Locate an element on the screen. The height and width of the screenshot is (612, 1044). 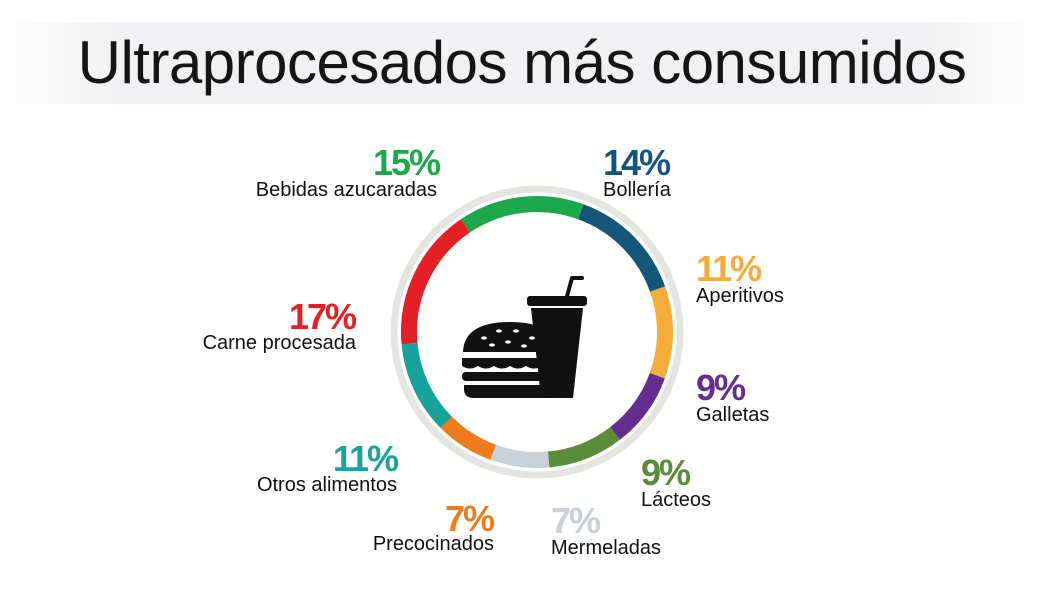
value-label-lacteos: 9% is located at coordinates (666, 472).